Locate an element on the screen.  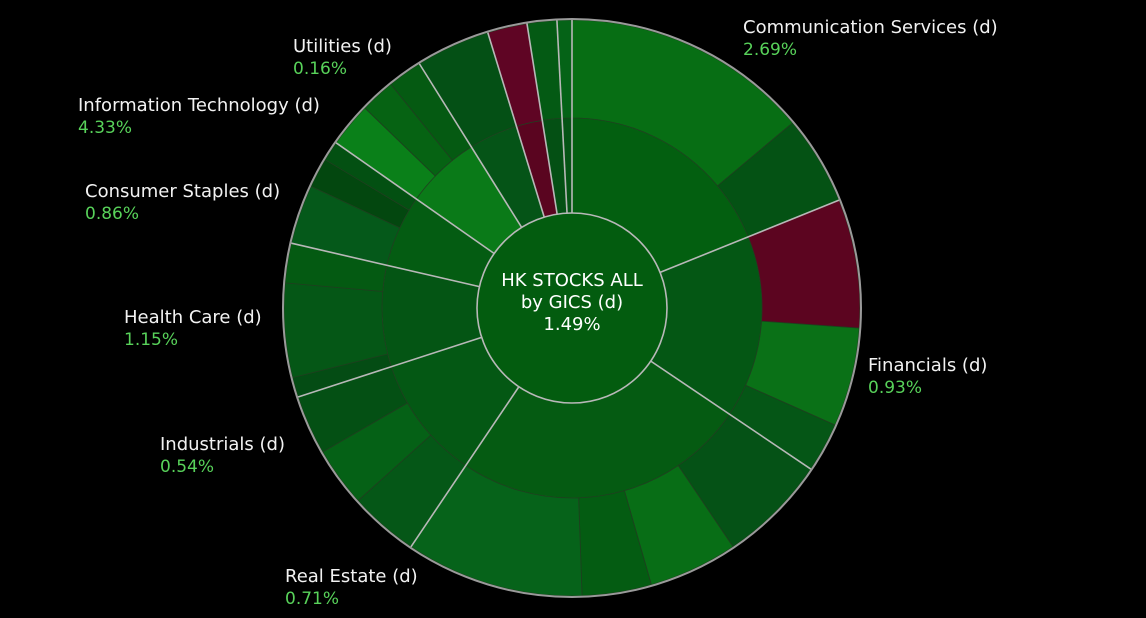
sector-label-utilities: Utilities (d) 0.16% is located at coordinates (342, 58).